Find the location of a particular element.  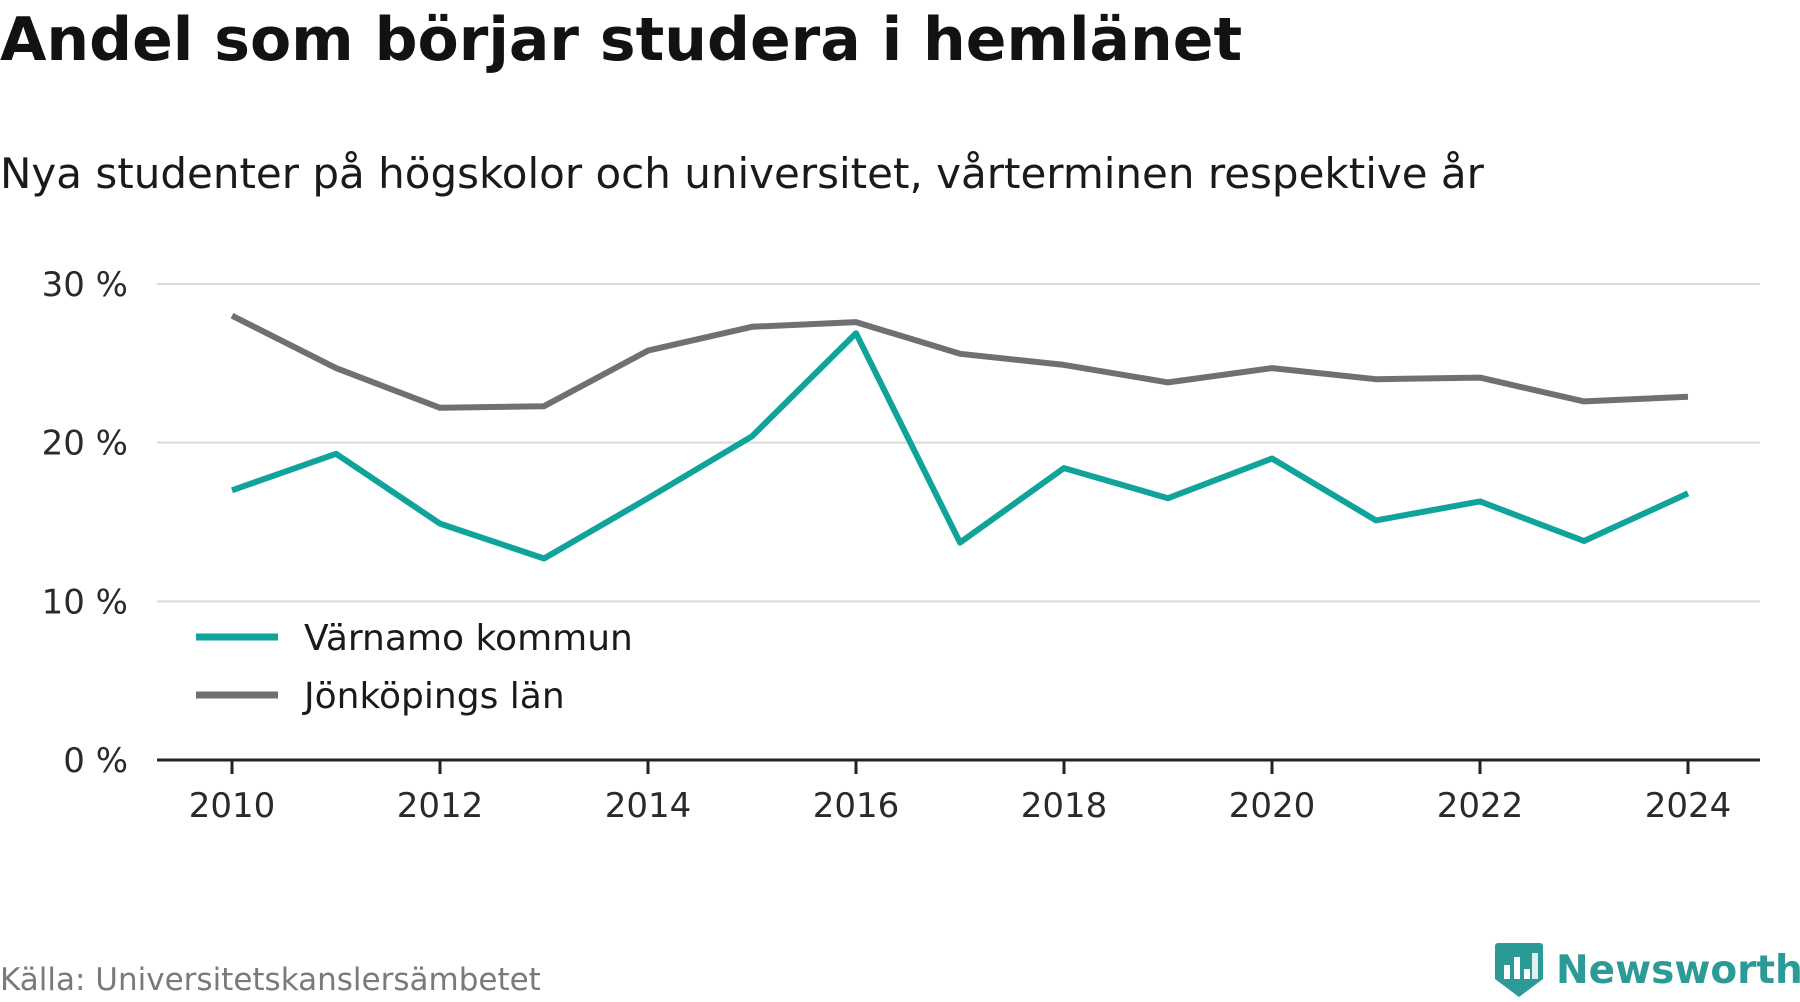

legend-label: Jönköpings län is located at coordinates (433, 696).